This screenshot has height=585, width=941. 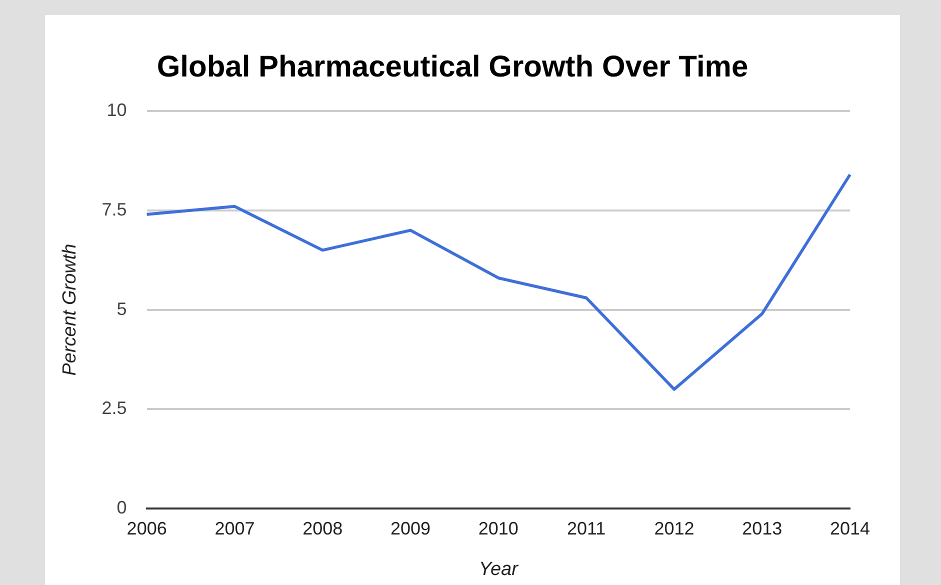 What do you see at coordinates (121, 308) in the screenshot?
I see `y-tick-label: 5` at bounding box center [121, 308].